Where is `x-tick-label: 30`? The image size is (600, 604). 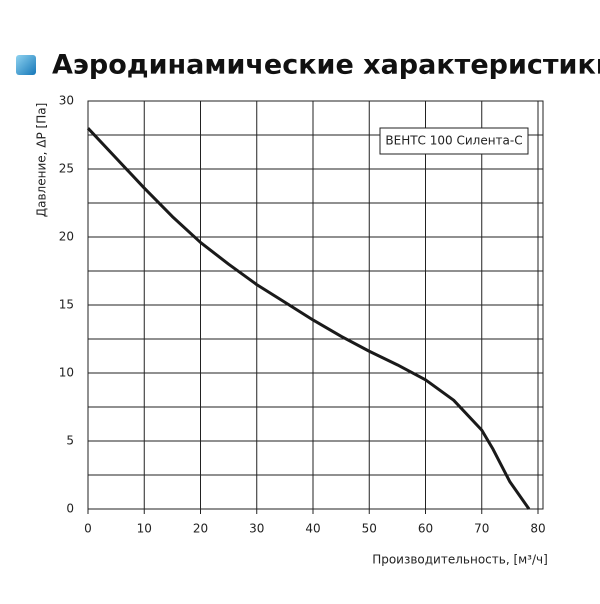
x-tick-label: 30 is located at coordinates (256, 529).